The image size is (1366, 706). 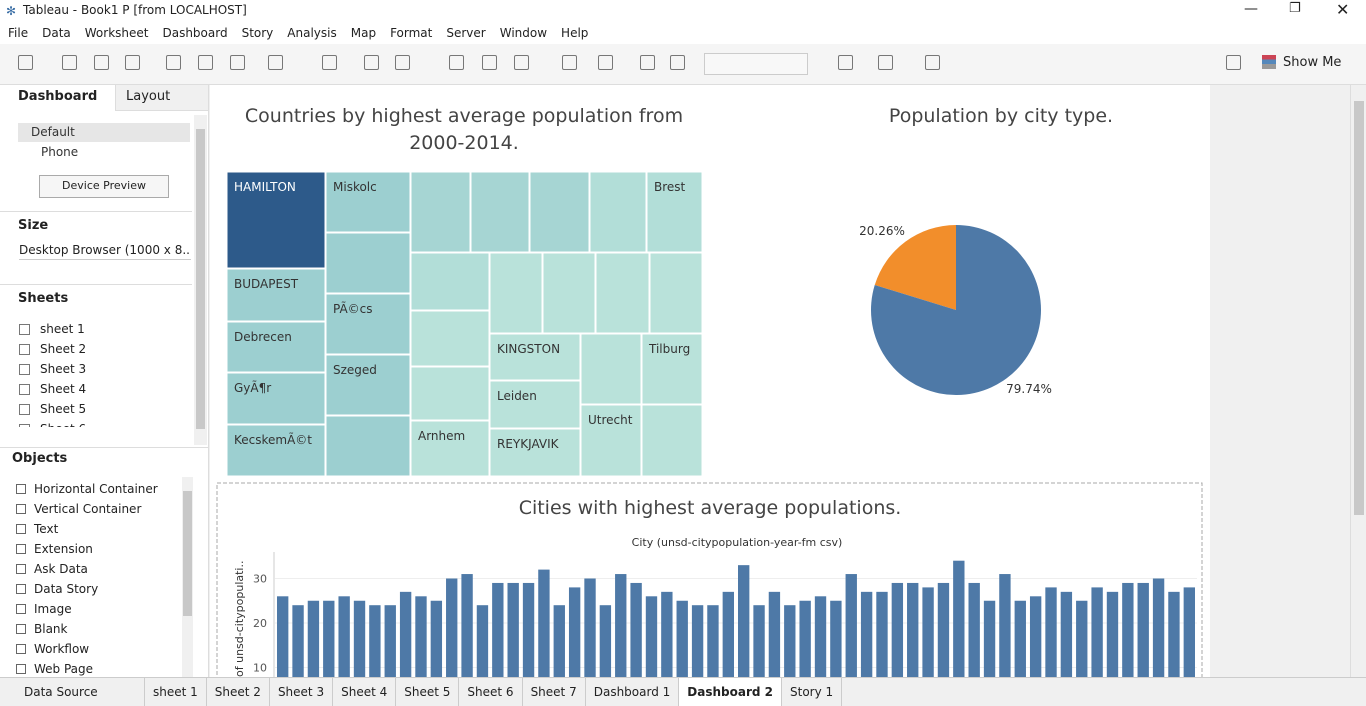 I want to click on sheet-tab: Data Source, so click(x=72, y=692).